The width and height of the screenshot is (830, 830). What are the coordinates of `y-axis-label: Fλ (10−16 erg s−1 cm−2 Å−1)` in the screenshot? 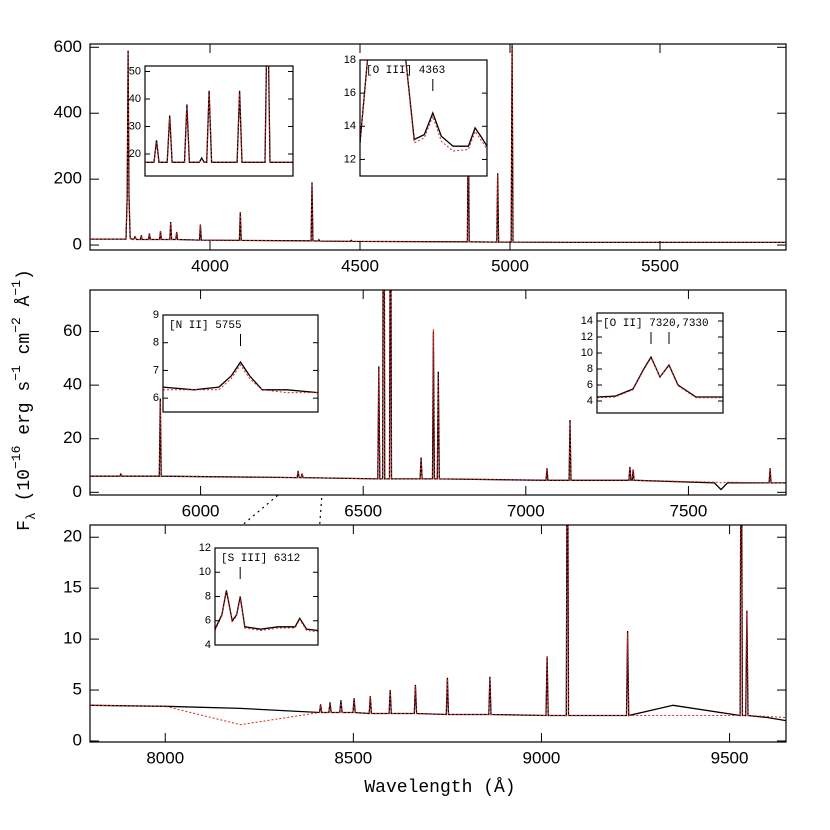 It's located at (24, 400).